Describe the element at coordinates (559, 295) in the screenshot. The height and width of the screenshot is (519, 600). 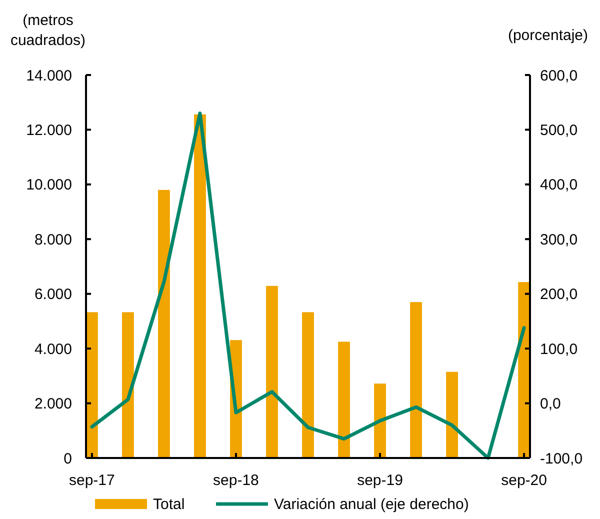
I see `y2-tick-label: 200,0` at that location.